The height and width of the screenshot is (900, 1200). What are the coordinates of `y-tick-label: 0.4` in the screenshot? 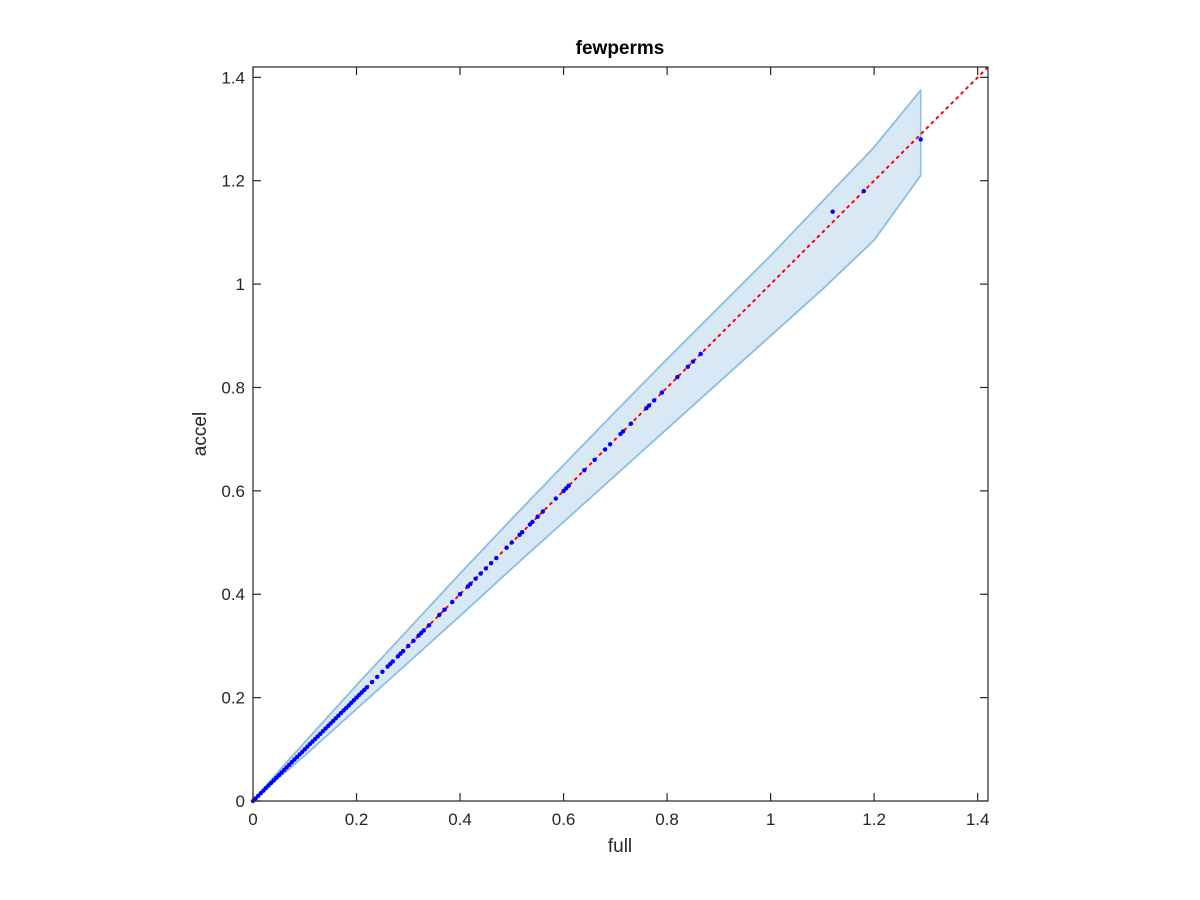 It's located at (233, 594).